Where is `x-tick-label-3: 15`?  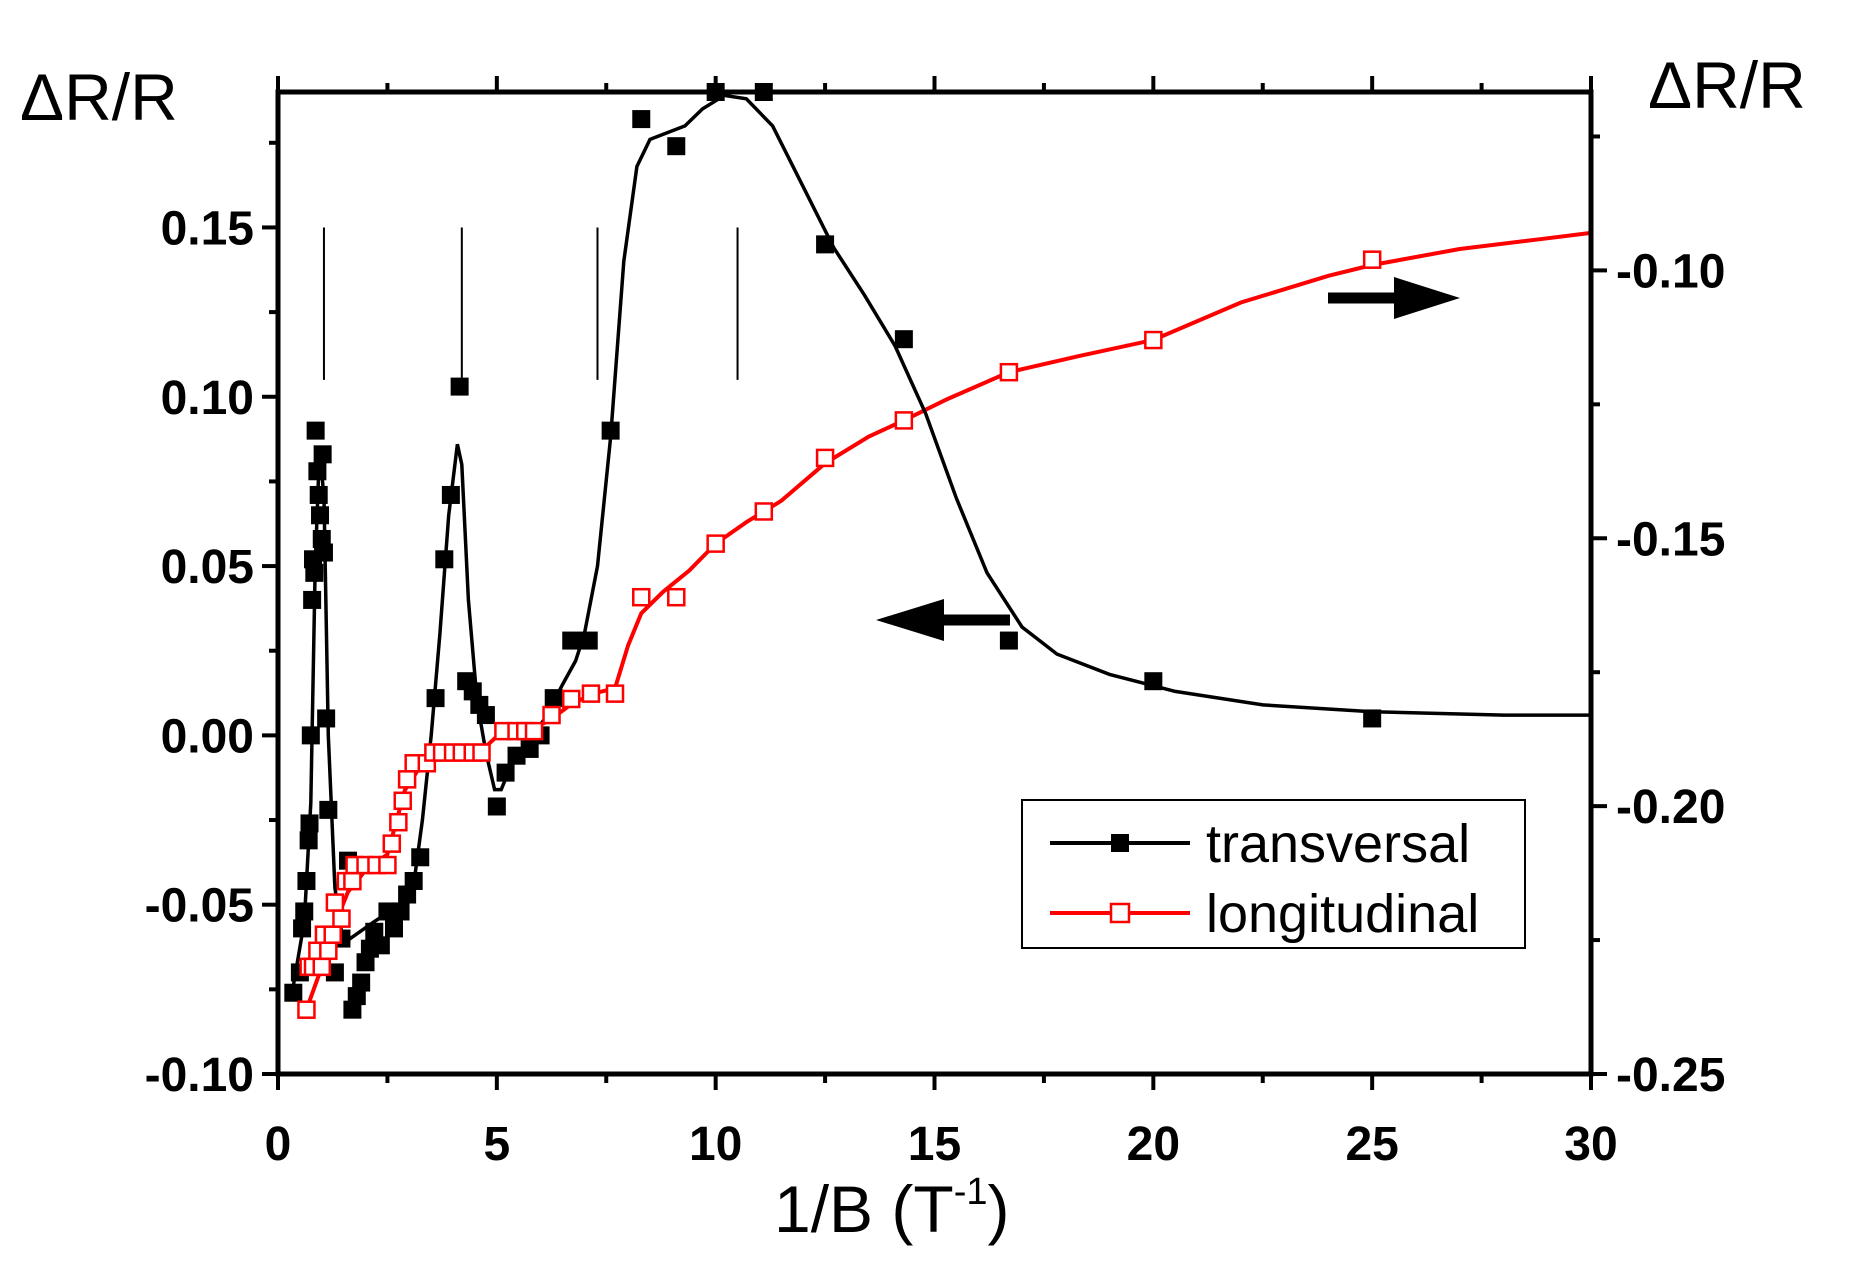 x-tick-label-3: 15 is located at coordinates (934, 1144).